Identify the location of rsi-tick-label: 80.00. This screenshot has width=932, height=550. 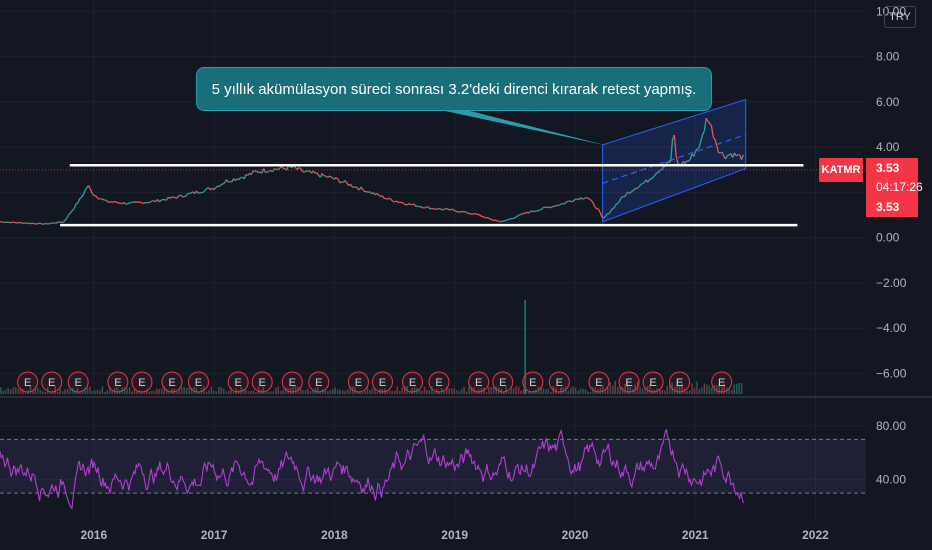
(891, 426).